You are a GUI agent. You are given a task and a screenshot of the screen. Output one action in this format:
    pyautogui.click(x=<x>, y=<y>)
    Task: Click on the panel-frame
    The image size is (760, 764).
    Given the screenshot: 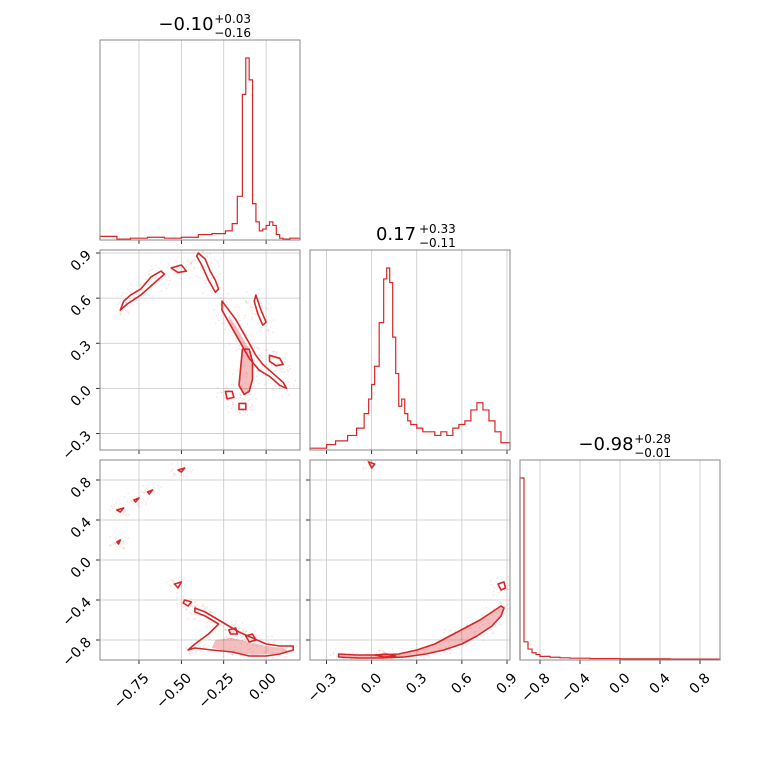 What is the action you would take?
    pyautogui.click(x=200, y=560)
    